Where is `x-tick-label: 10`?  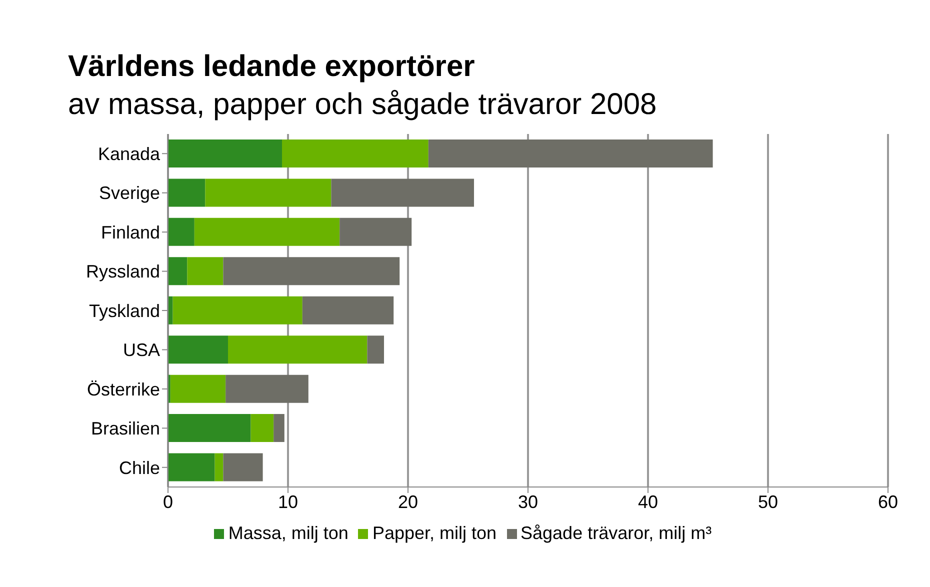 x-tick-label: 10 is located at coordinates (288, 502).